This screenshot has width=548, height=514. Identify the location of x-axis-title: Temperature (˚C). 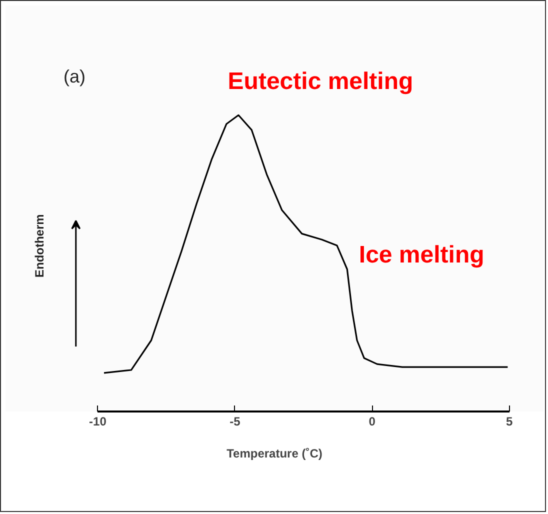
(274, 453).